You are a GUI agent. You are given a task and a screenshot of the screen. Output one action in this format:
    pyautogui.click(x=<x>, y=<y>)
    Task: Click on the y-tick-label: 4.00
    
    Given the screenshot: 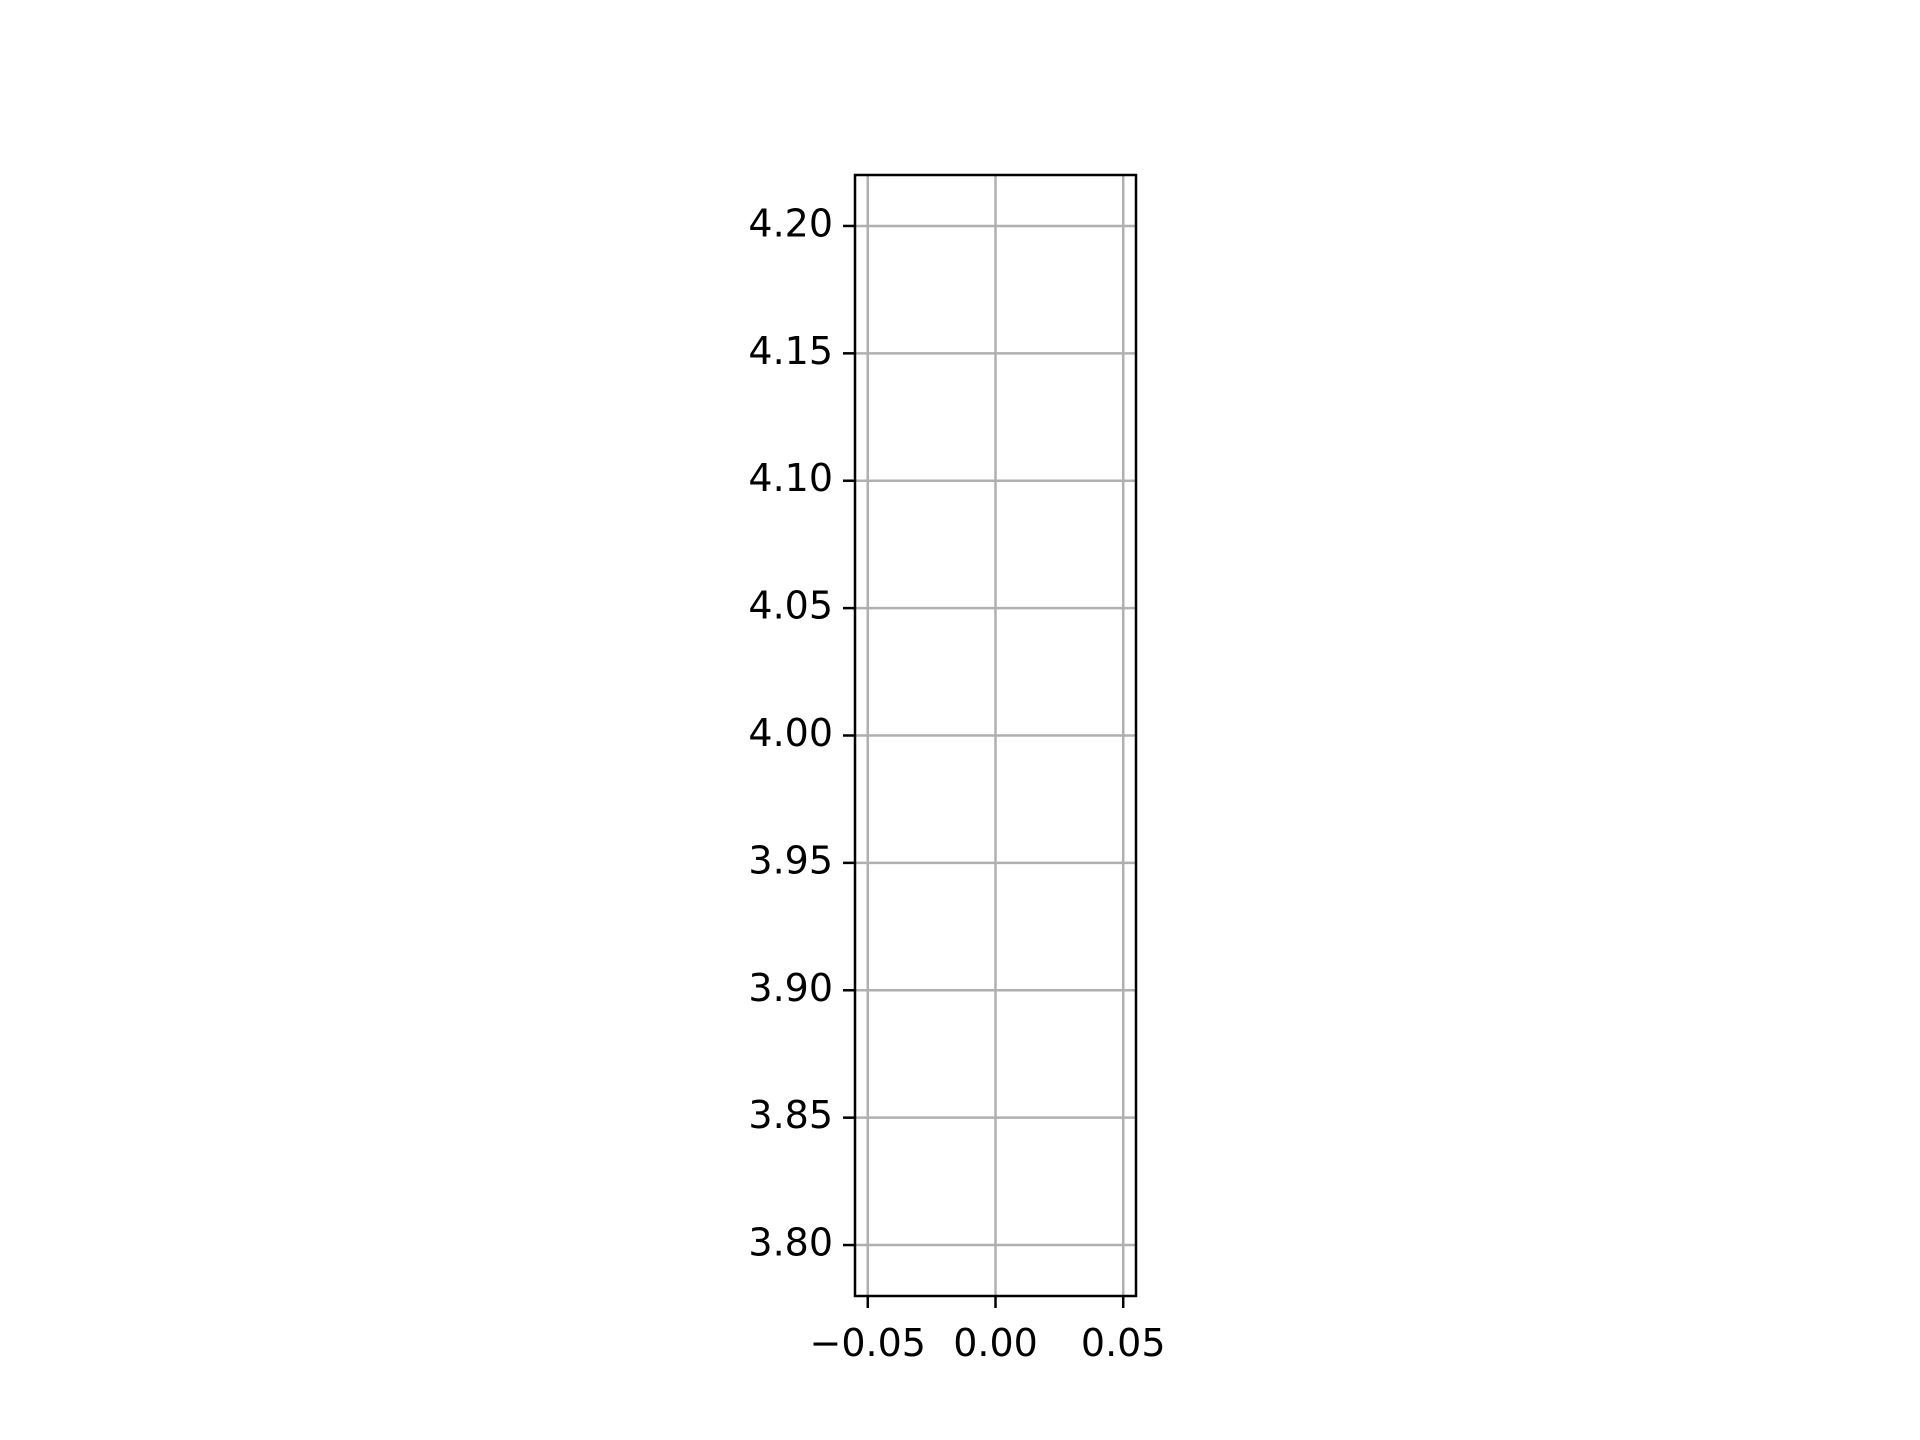 What is the action you would take?
    pyautogui.click(x=790, y=733)
    